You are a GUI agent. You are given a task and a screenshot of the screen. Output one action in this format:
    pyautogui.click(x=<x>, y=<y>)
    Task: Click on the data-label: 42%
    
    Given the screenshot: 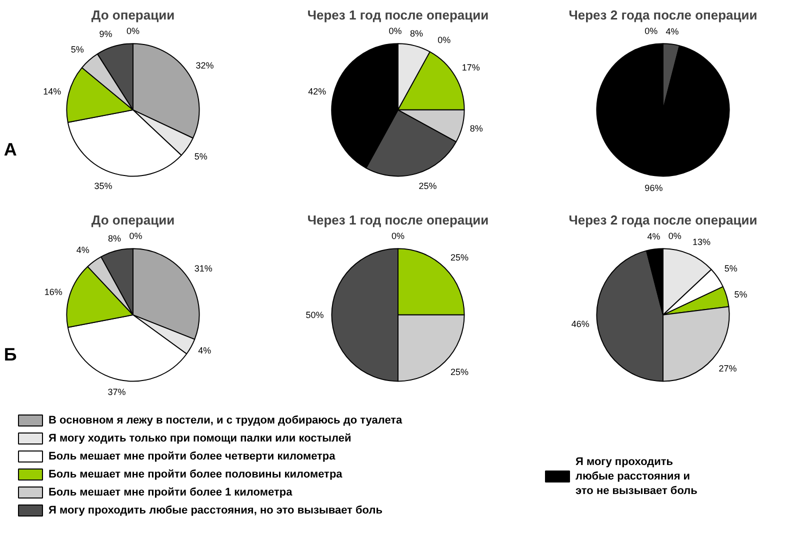 What is the action you would take?
    pyautogui.click(x=317, y=91)
    